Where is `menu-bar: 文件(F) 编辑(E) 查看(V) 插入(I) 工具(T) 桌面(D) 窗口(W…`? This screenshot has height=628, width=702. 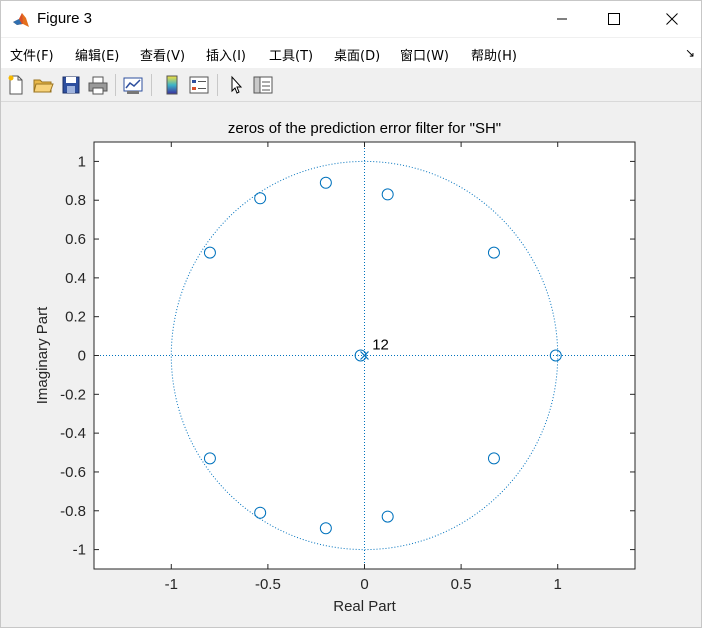
menu-bar: 文件(F) 编辑(E) 查看(V) 插入(I) 工具(T) 桌面(D) 窗口(W… is located at coordinates (351, 53).